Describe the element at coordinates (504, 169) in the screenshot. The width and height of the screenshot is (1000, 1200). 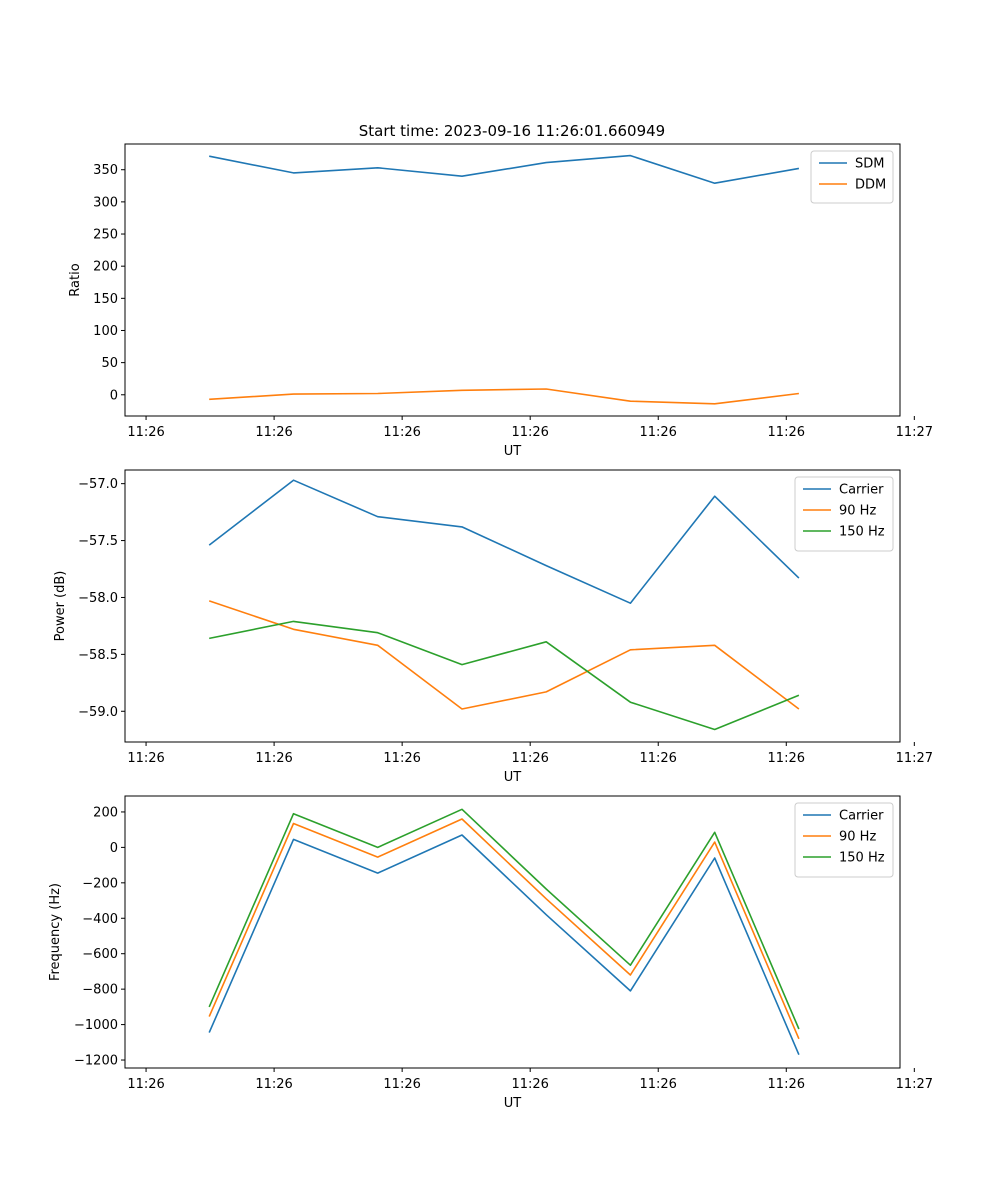
I see `series-line-sdm` at that location.